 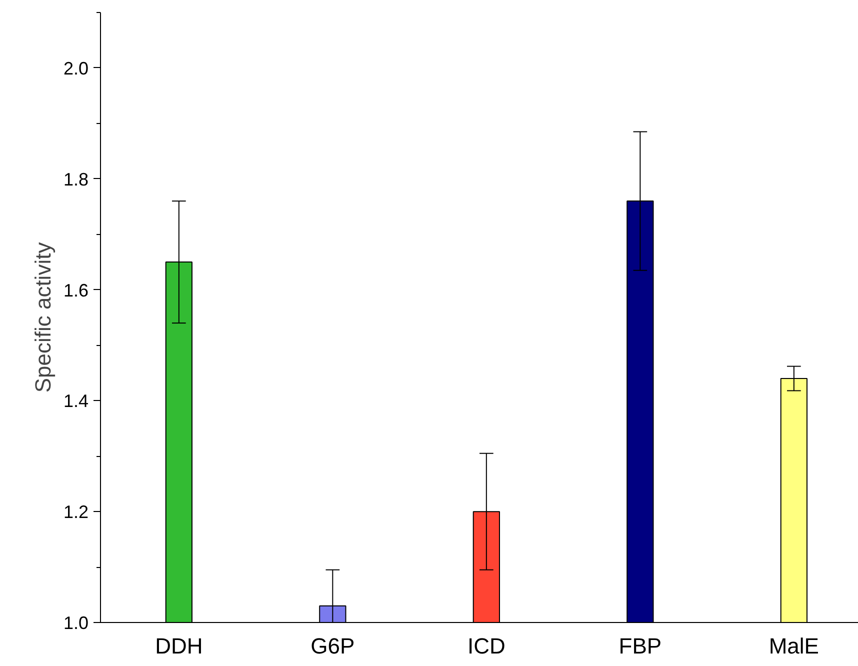 What do you see at coordinates (76, 179) in the screenshot?
I see `y-tick-label: 1.8` at bounding box center [76, 179].